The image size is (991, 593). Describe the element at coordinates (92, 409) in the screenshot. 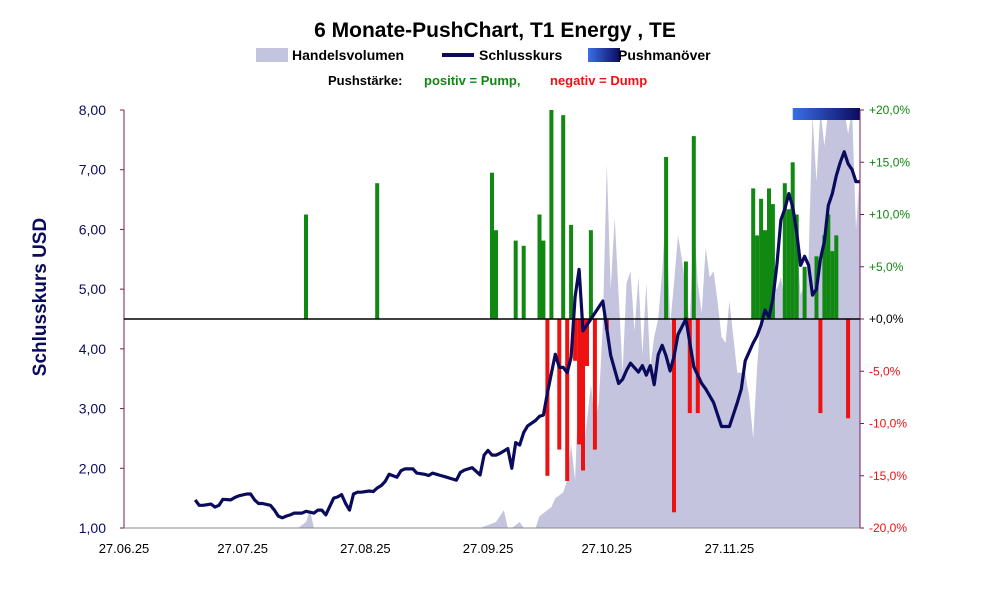

I see `y-tick-label: 3,00` at that location.